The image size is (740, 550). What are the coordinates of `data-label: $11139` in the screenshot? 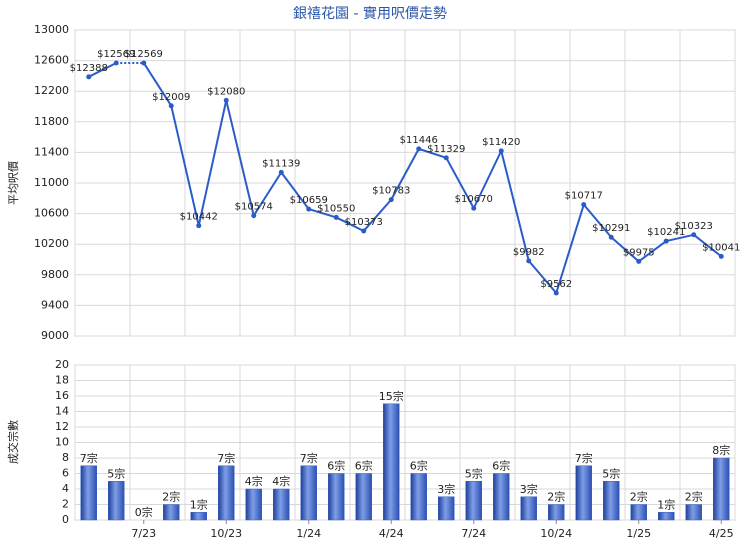 It's located at (281, 163).